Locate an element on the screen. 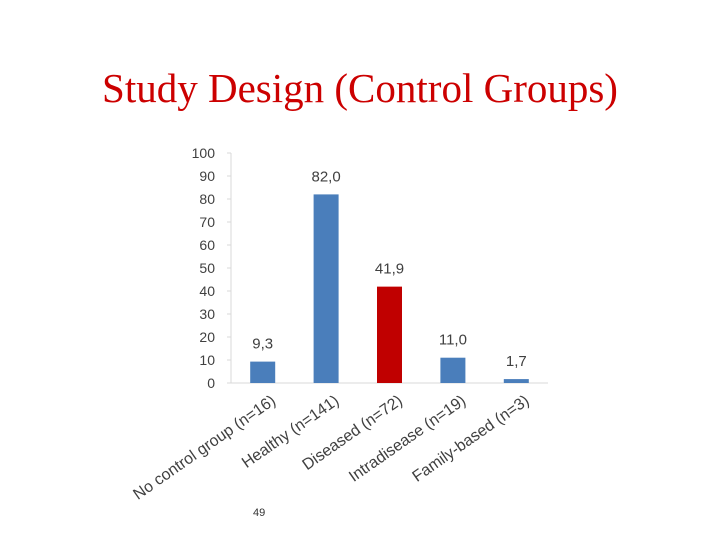 The height and width of the screenshot is (540, 720). page-number: 49 is located at coordinates (259, 513).